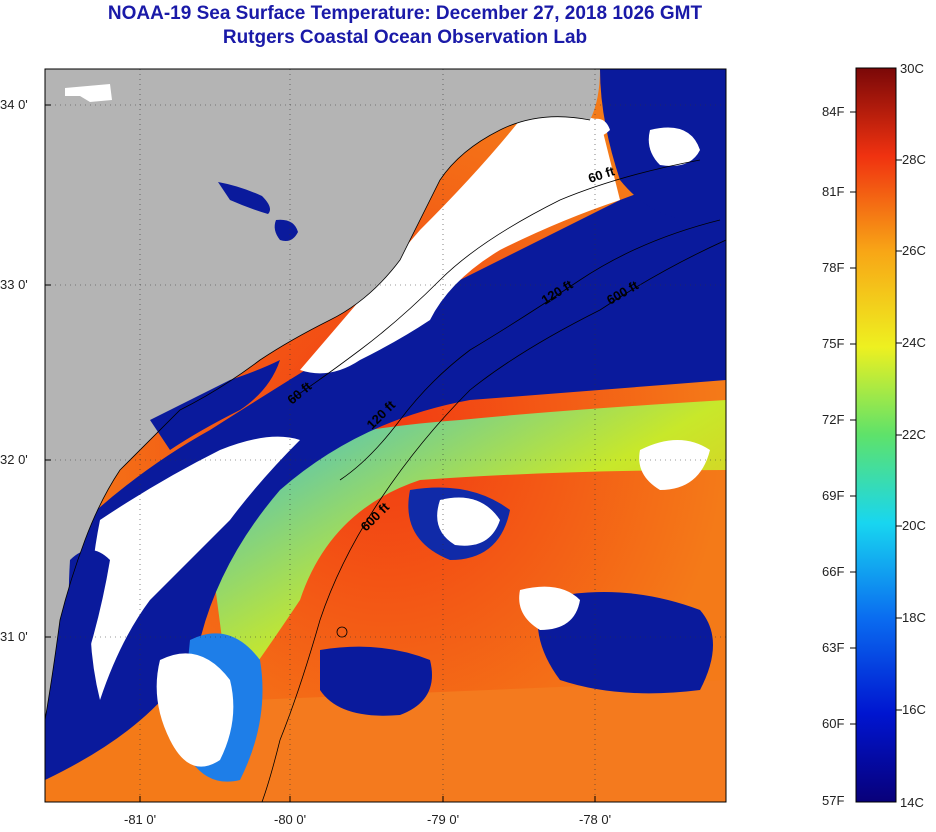 This screenshot has height=832, width=936. What do you see at coordinates (912, 802) in the screenshot?
I see `colorbar-label-c: 14C` at bounding box center [912, 802].